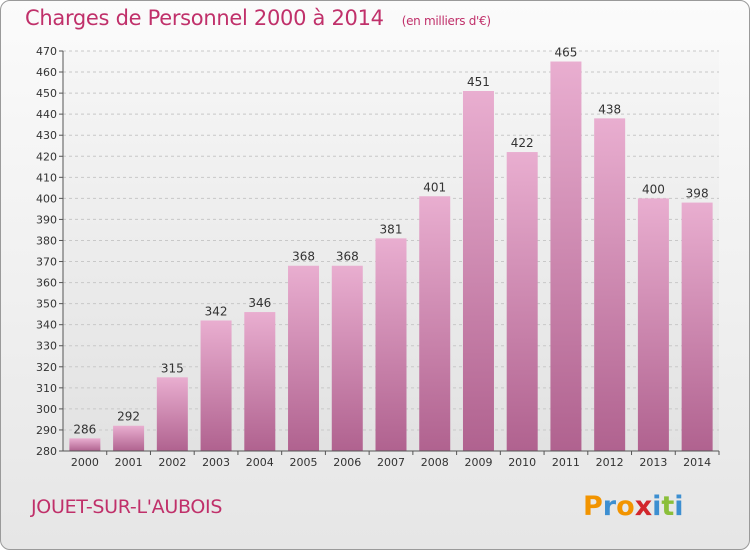  What do you see at coordinates (46, 367) in the screenshot?
I see `y-tick-label: 320` at bounding box center [46, 367].